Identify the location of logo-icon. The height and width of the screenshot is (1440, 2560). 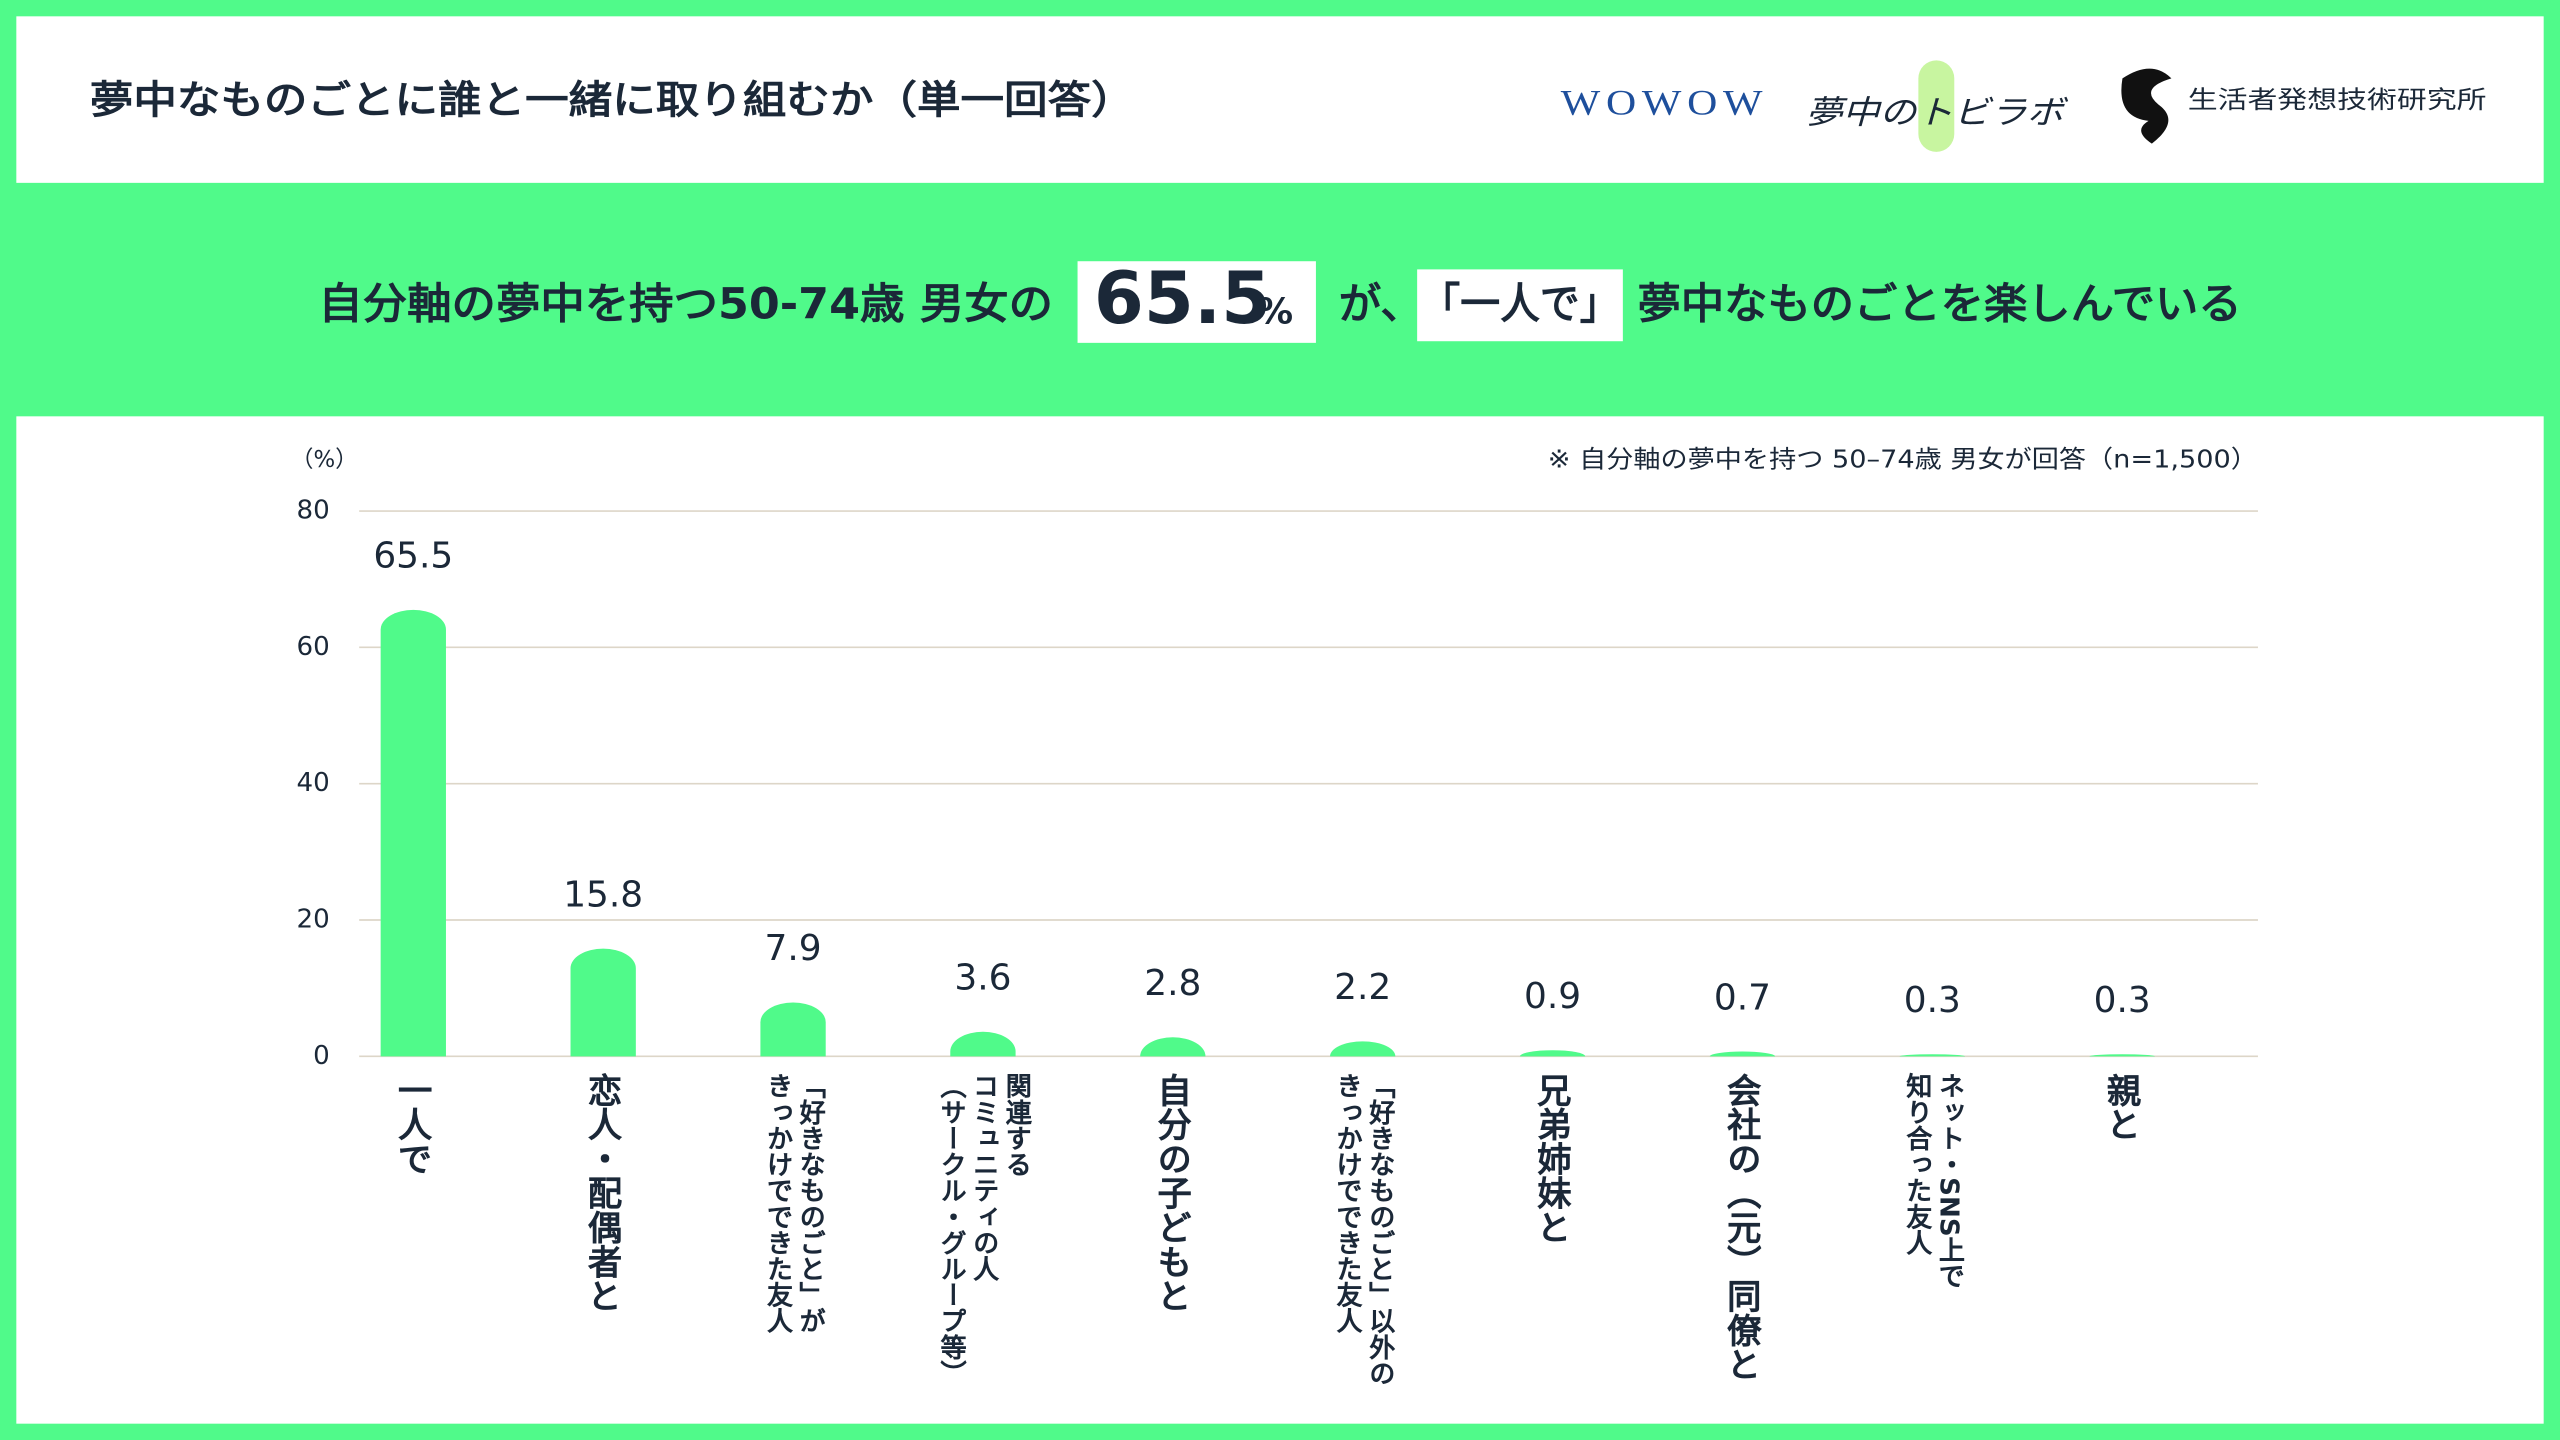
(2146, 106).